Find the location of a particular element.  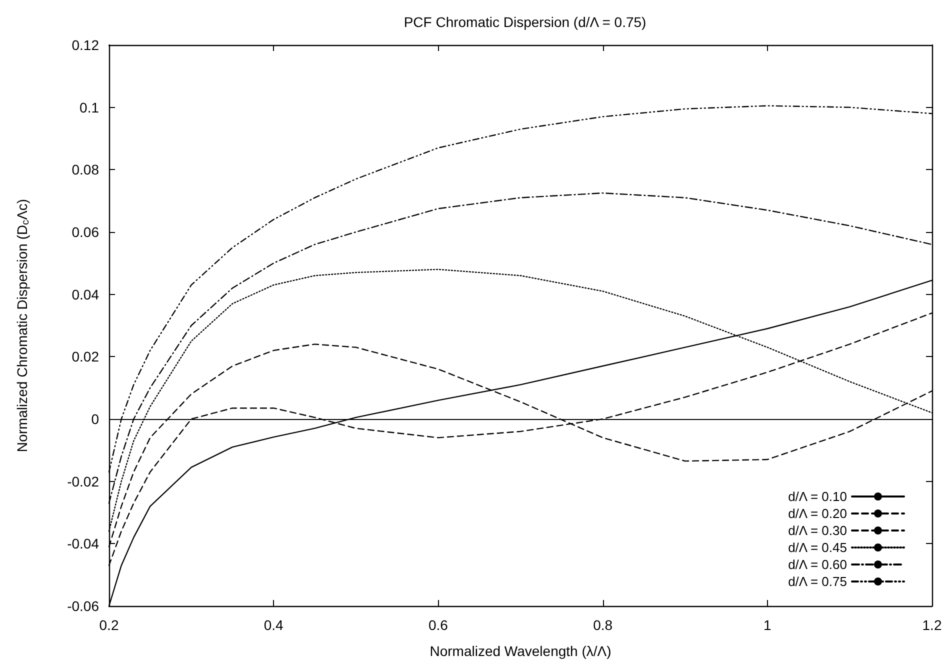

y-tick-label: -0.02 is located at coordinates (83, 481).